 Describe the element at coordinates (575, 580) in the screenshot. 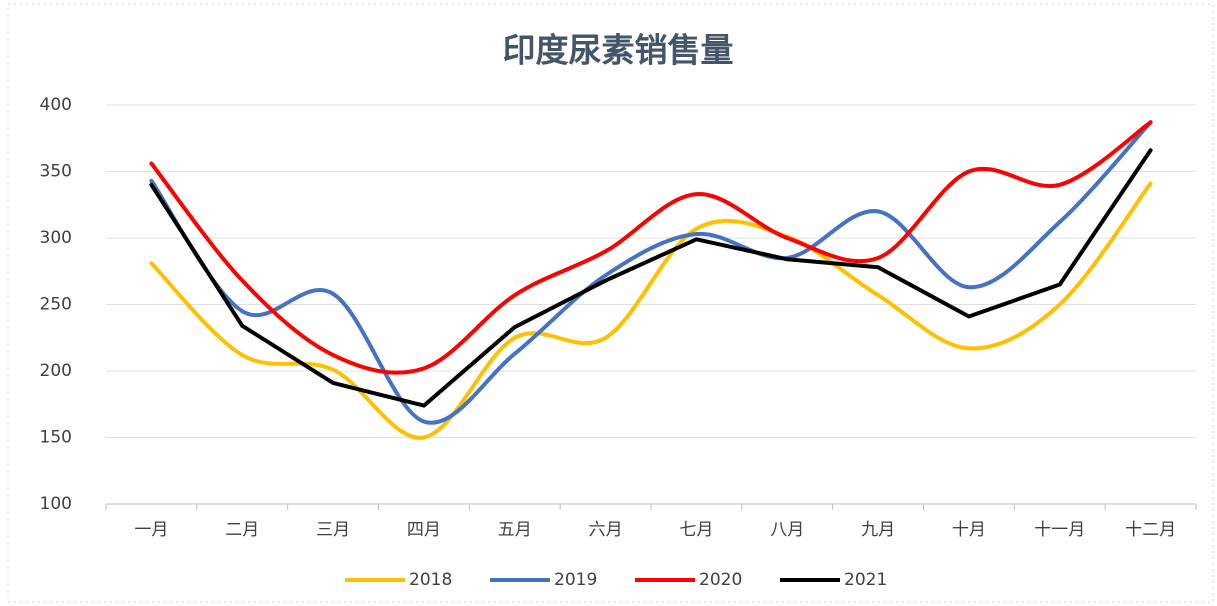

I see `legend-label: 2019` at that location.